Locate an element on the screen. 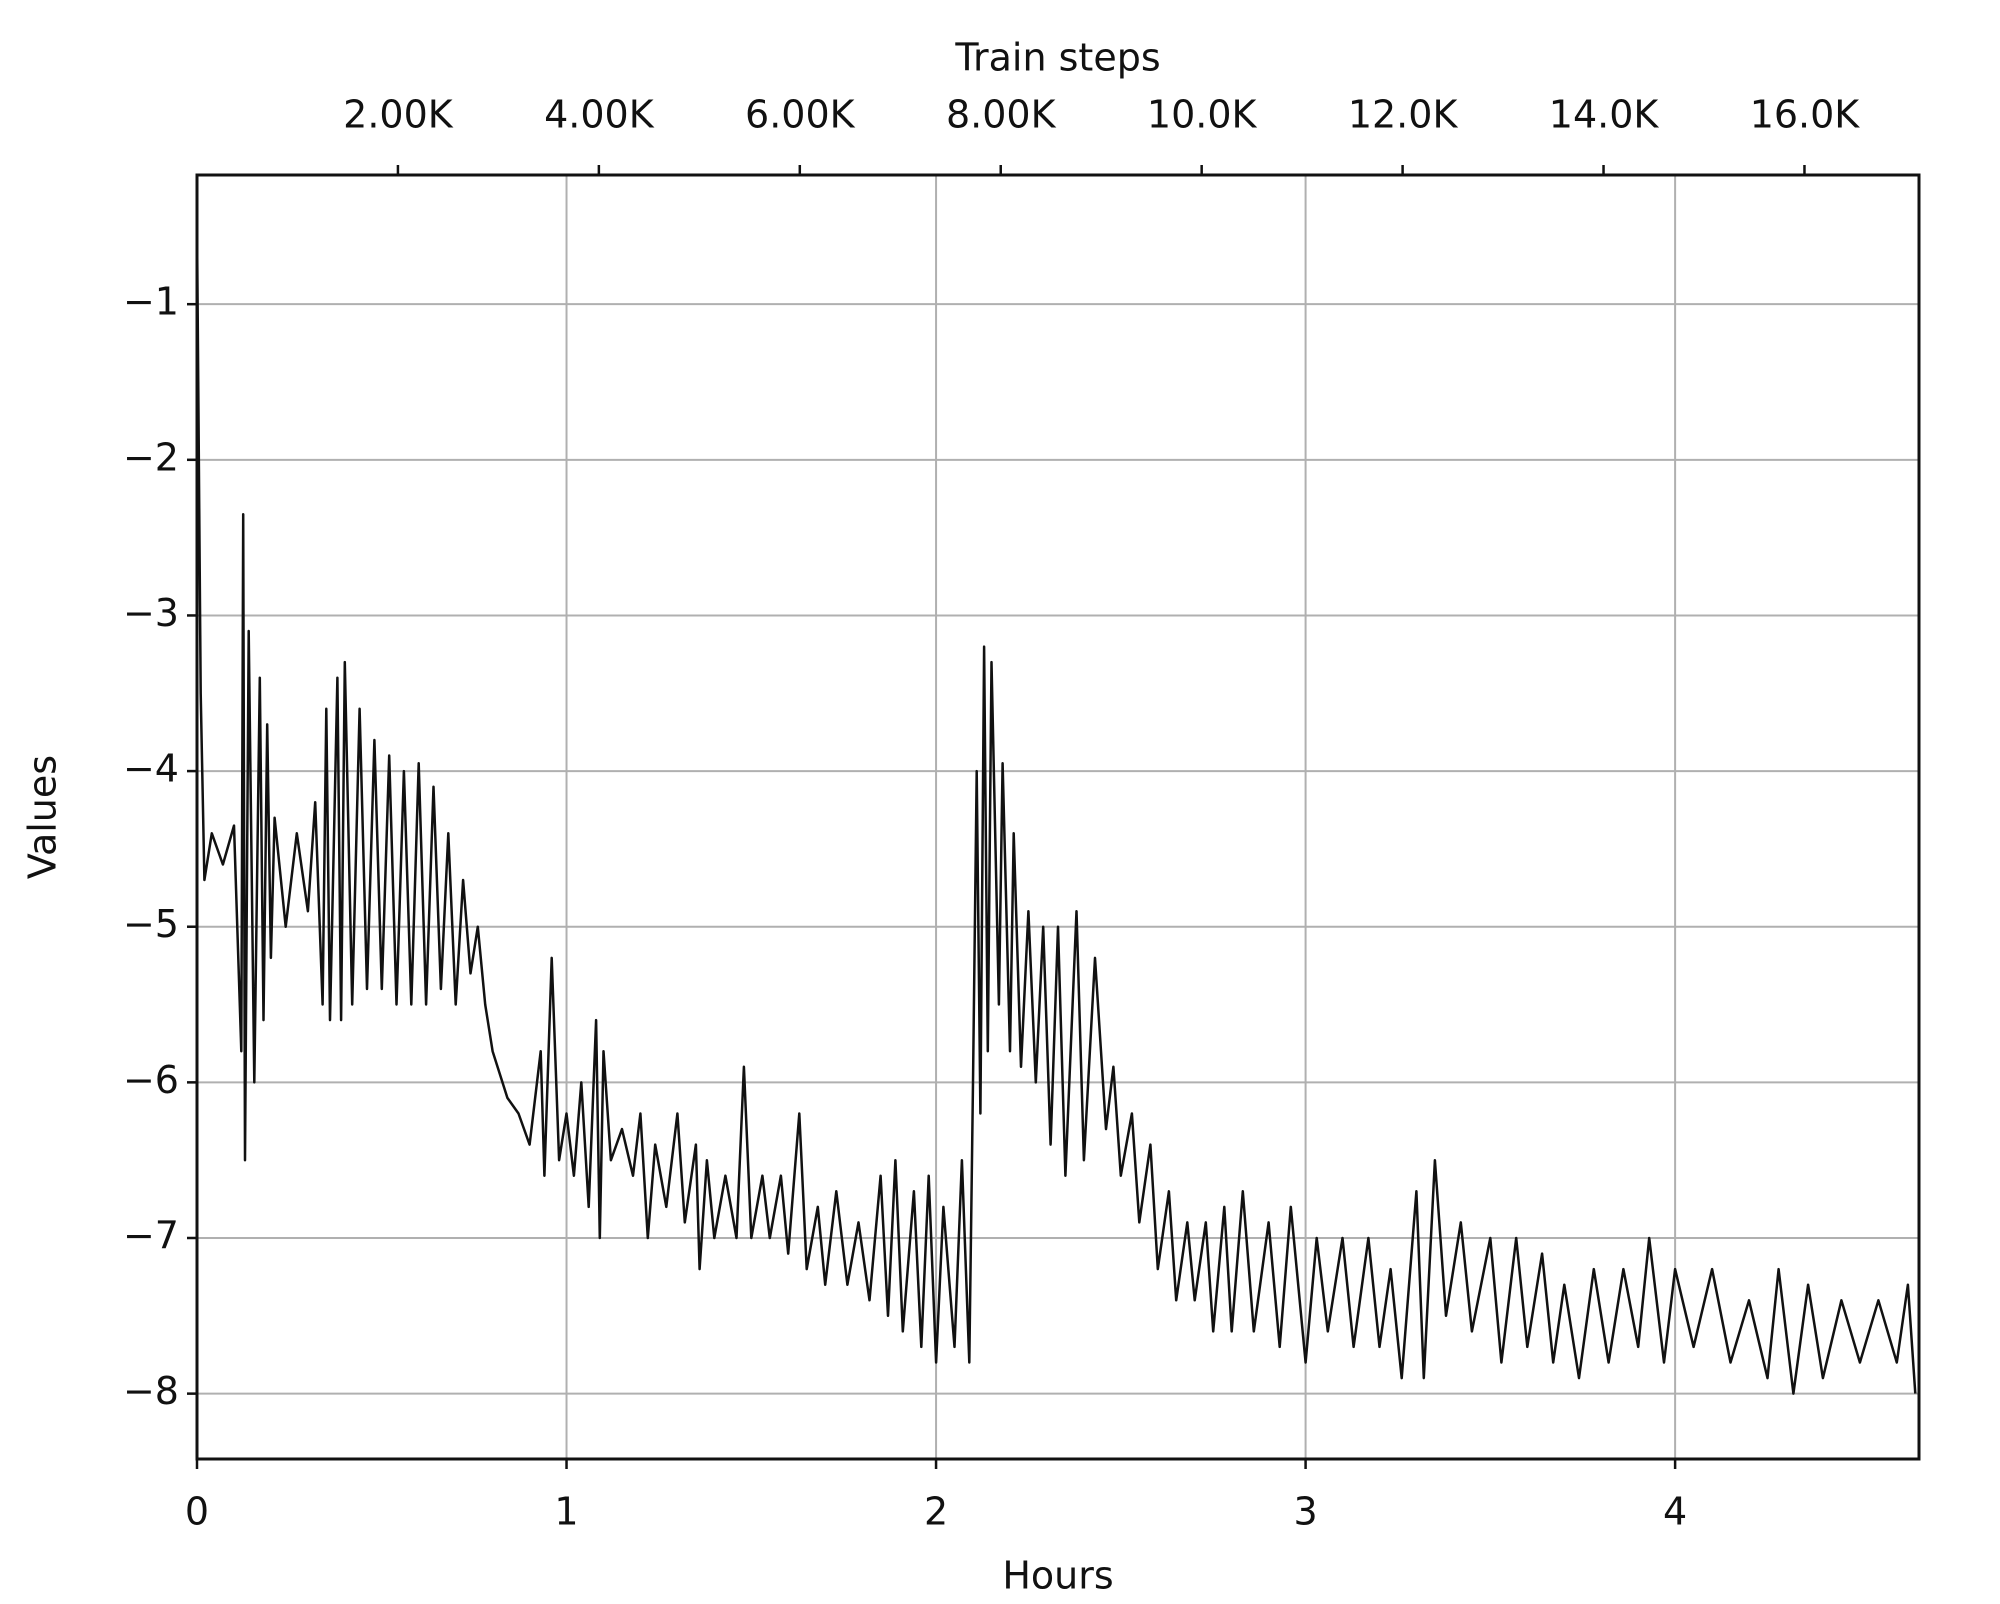 This screenshot has width=2000, height=1604. y-tick-label: −4 is located at coordinates (151, 769).